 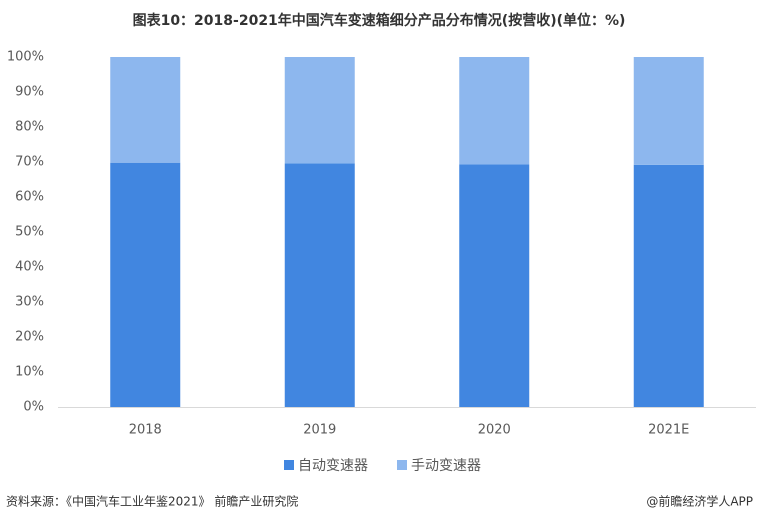 I want to click on y-tick-label: 30%, so click(x=29, y=302).